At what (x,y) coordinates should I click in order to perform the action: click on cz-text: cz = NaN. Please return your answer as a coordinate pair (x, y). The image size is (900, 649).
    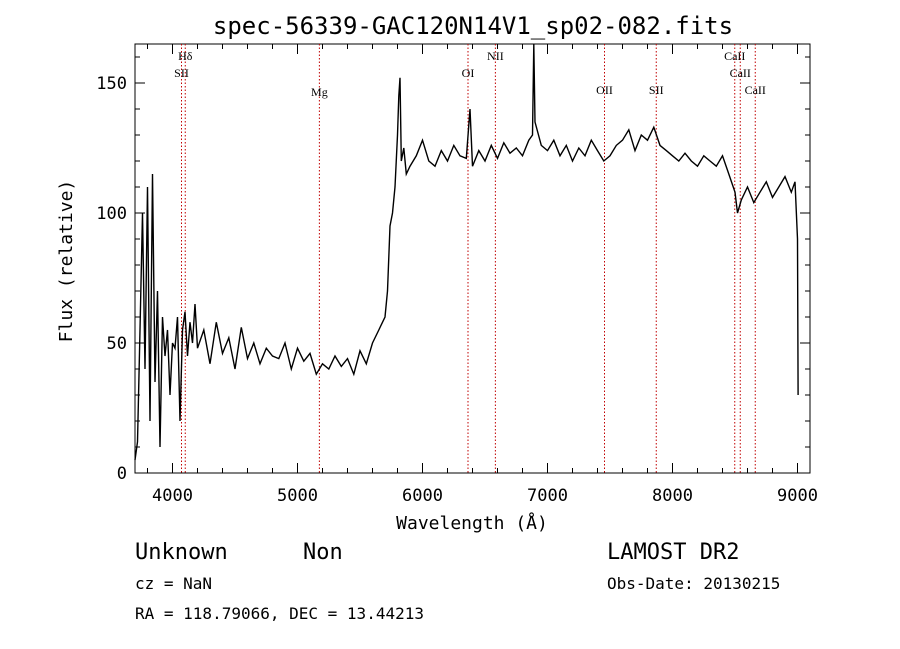
    Looking at the image, I should click on (173, 583).